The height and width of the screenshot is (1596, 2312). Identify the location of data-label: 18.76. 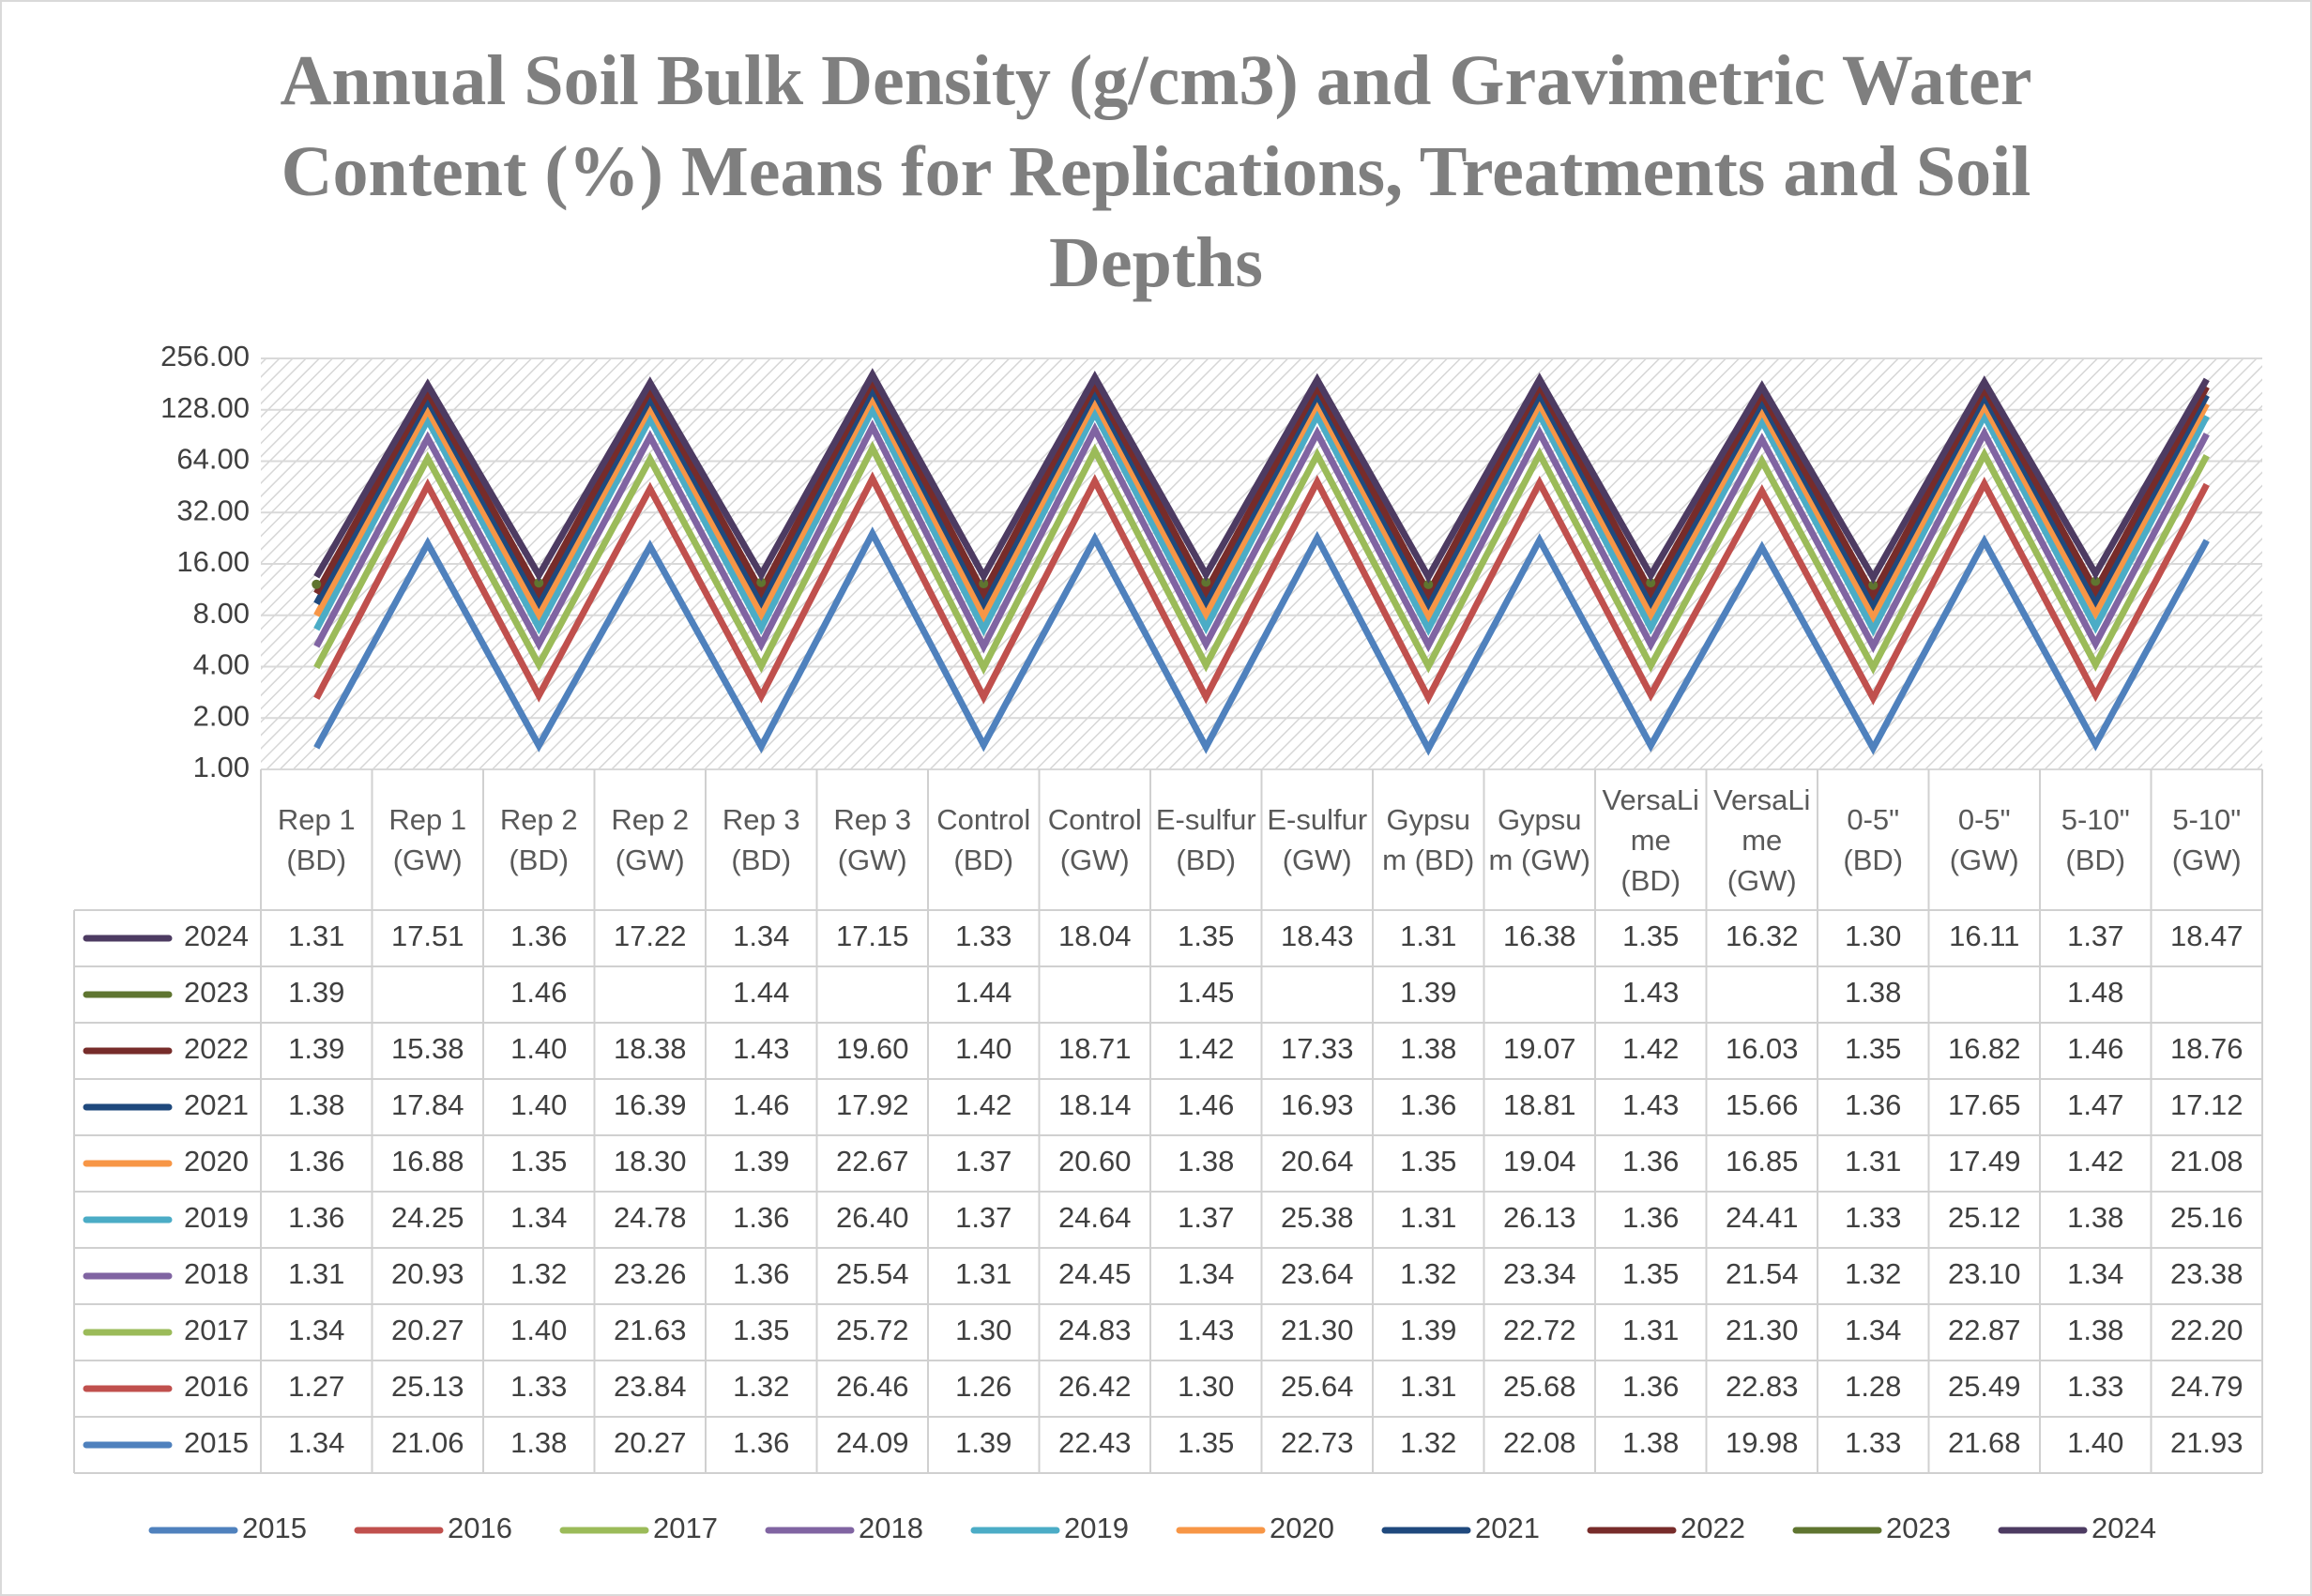
(2207, 1048).